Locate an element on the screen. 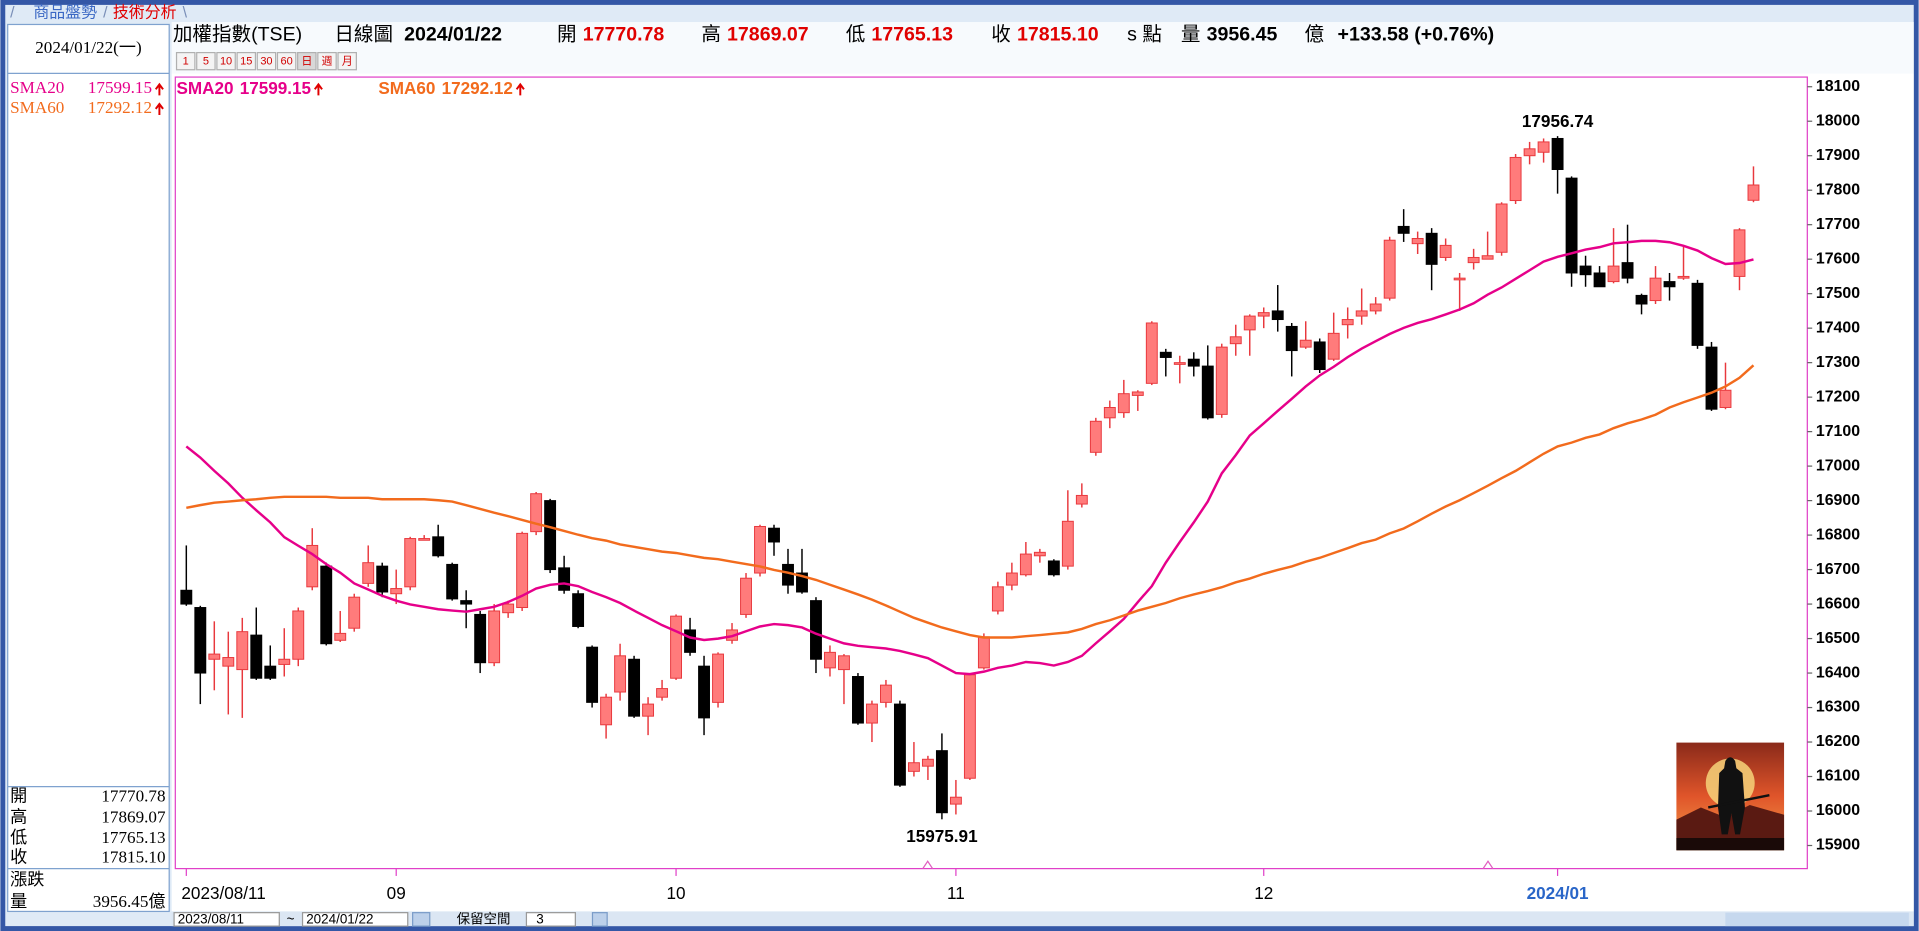 This screenshot has width=1919, height=931. x-tick-label: 09 is located at coordinates (396, 893).